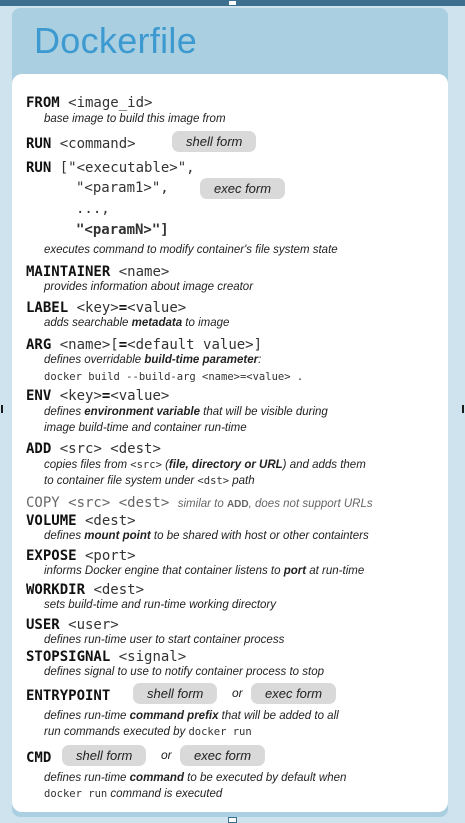 The height and width of the screenshot is (823, 465). Describe the element at coordinates (116, 732) in the screenshot. I see `text: run commands executed by` at that location.